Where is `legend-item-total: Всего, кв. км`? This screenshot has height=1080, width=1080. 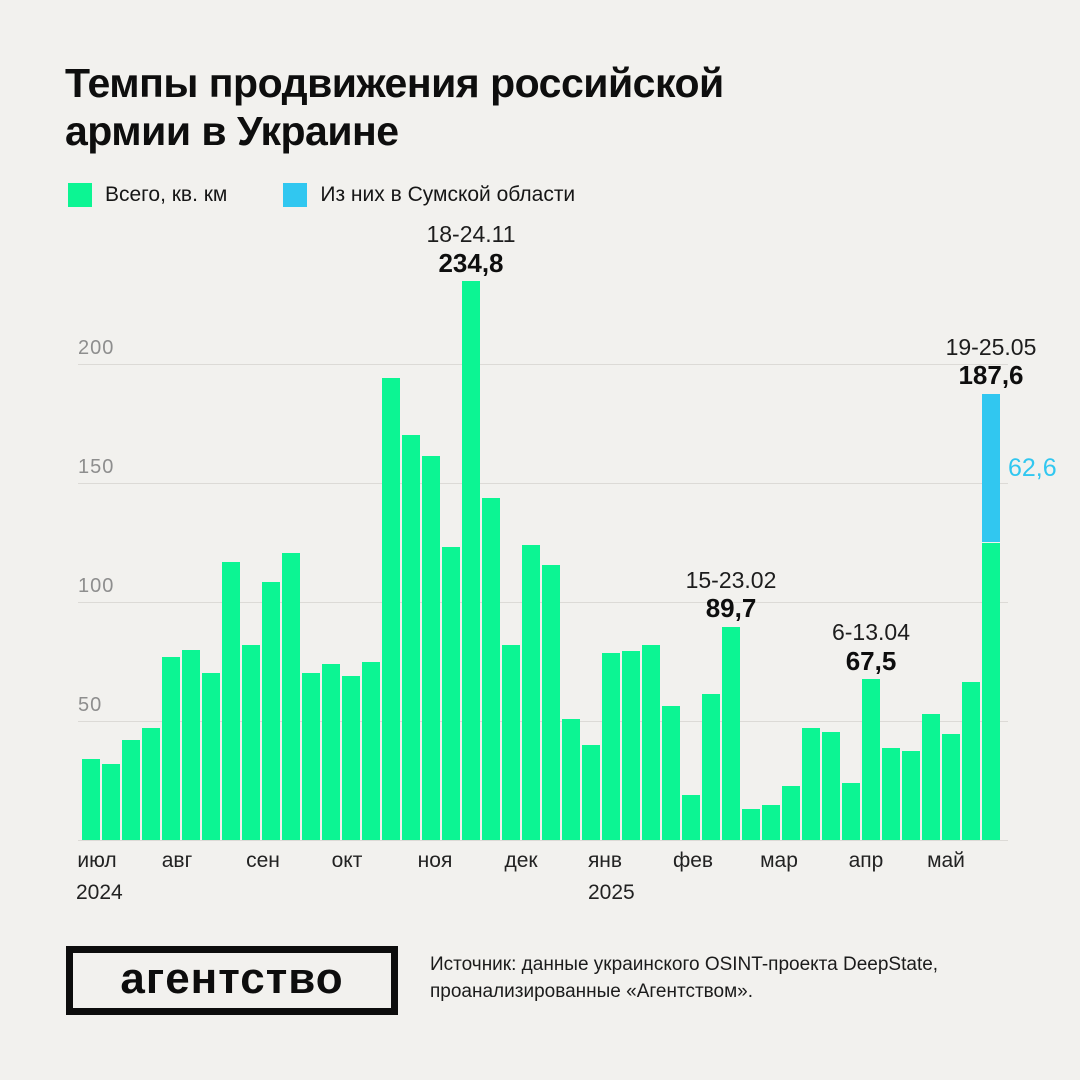
legend-item-total: Всего, кв. км is located at coordinates (147, 195).